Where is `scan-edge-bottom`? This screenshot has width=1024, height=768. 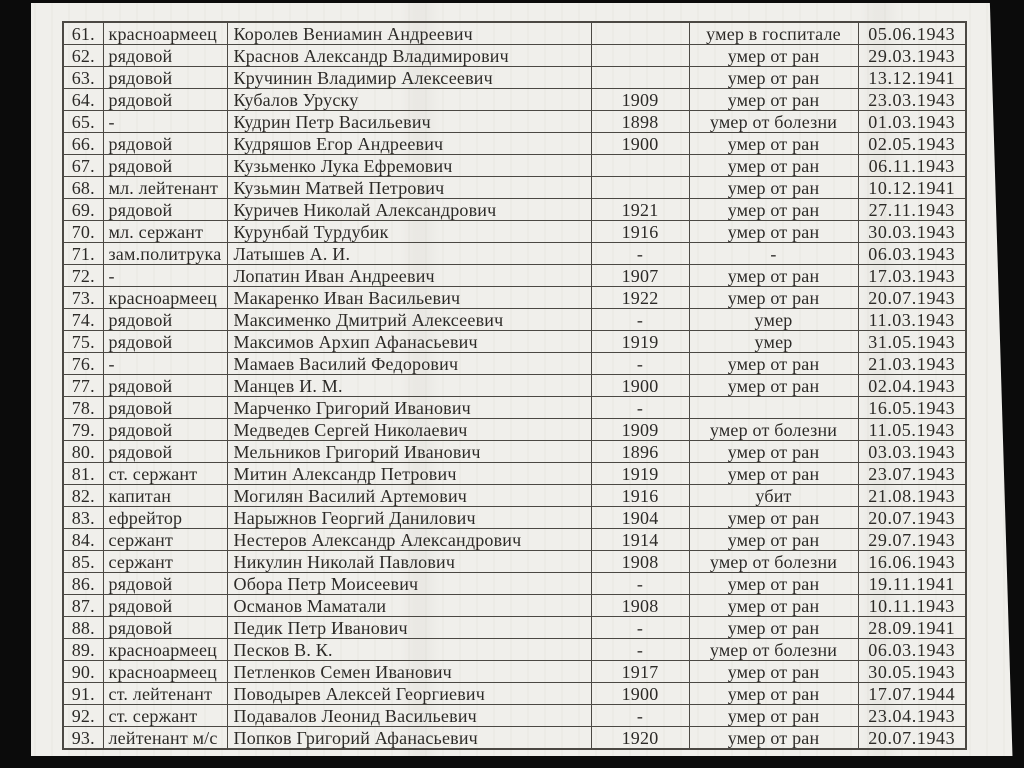
scan-edge-bottom is located at coordinates (512, 762).